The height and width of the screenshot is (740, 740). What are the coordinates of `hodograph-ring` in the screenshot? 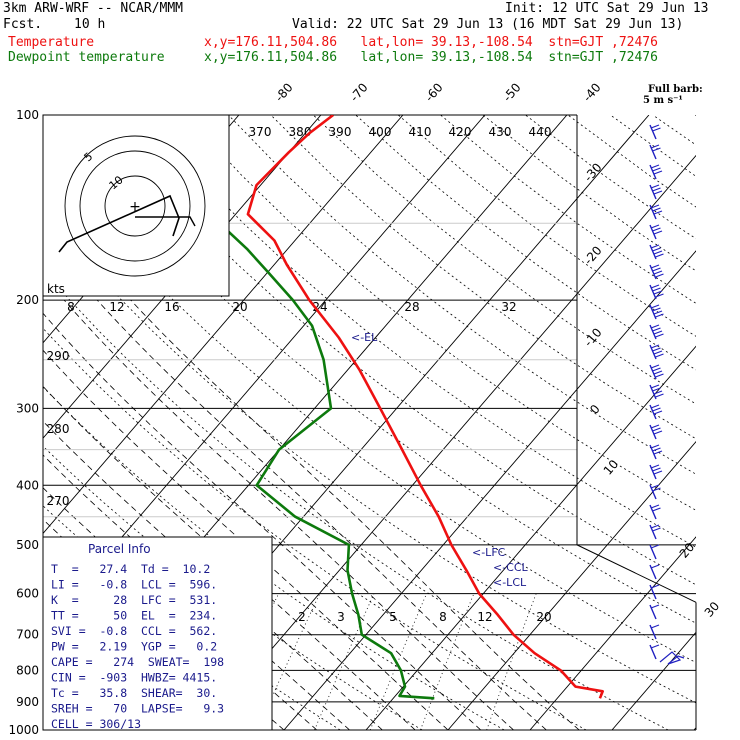 It's located at (135, 206).